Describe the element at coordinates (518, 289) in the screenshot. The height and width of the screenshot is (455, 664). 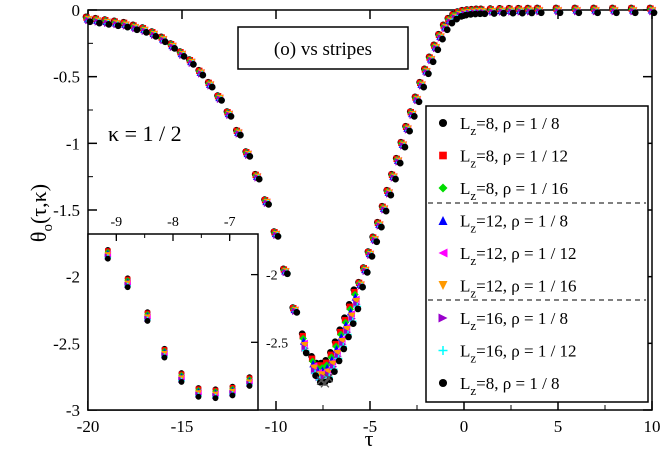
I see `legend-label: Lz=12, ρ = 1 / 16` at that location.